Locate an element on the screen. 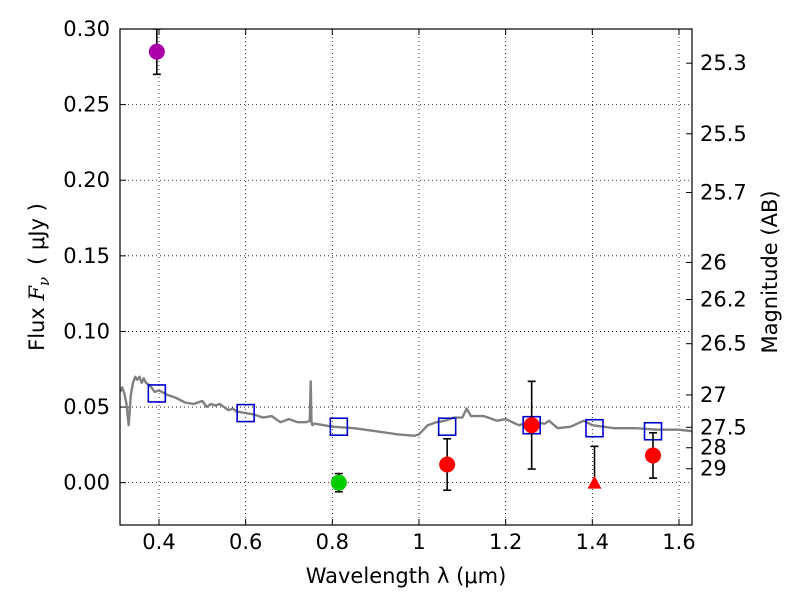  y-tick-label: 0.25 is located at coordinates (86, 105).